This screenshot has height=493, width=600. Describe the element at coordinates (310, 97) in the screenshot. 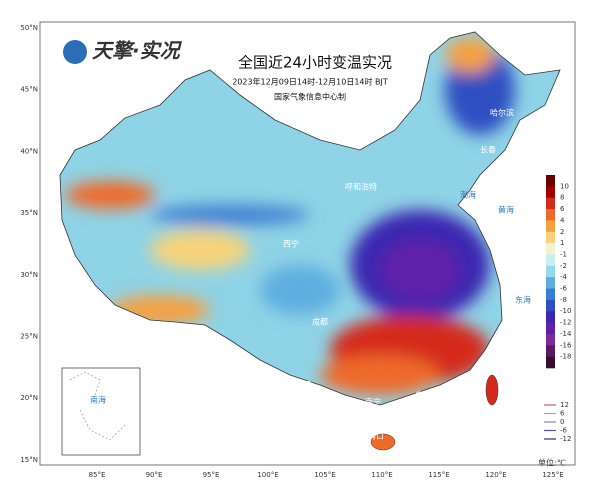

I see `credit: 国家气象信息中心制` at that location.